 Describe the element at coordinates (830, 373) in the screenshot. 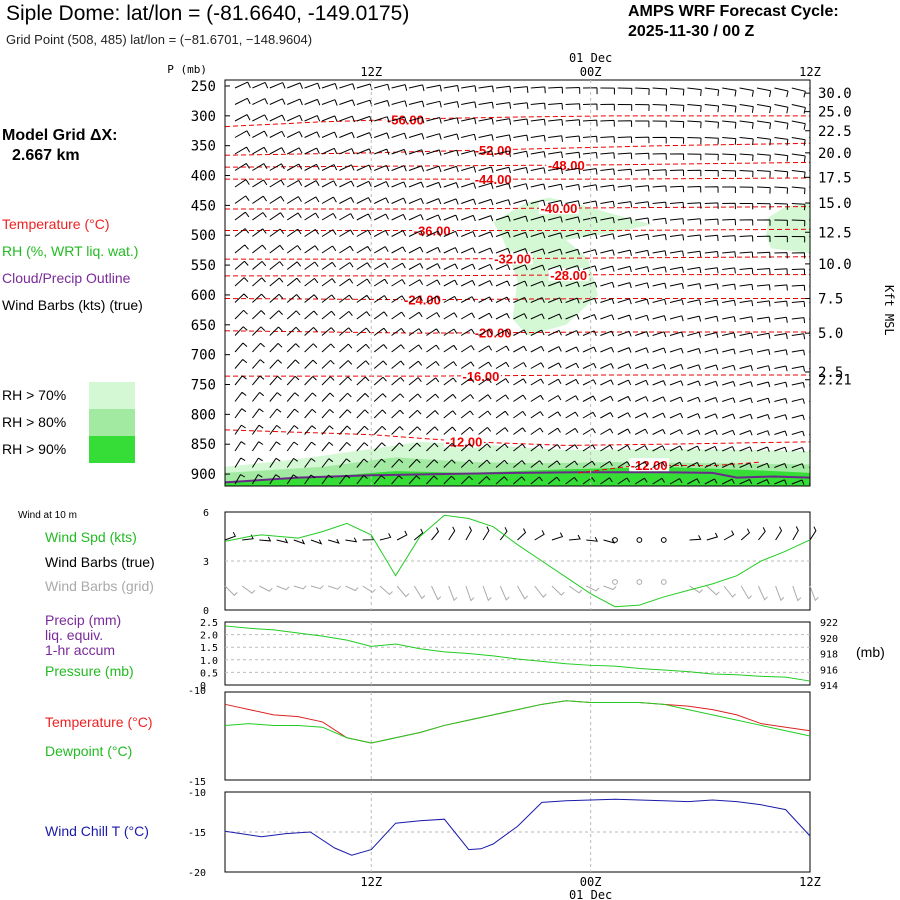

I see `kft-tick-label: 2.5` at that location.